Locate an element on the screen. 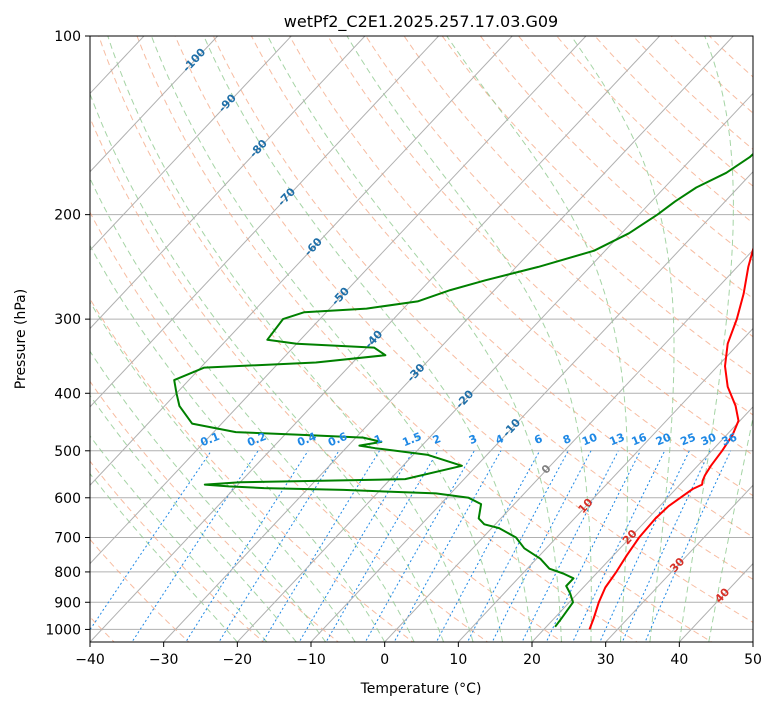 Image resolution: width=775 pixels, height=708 pixels. mixing-ratio-label: 8 is located at coordinates (567, 439).